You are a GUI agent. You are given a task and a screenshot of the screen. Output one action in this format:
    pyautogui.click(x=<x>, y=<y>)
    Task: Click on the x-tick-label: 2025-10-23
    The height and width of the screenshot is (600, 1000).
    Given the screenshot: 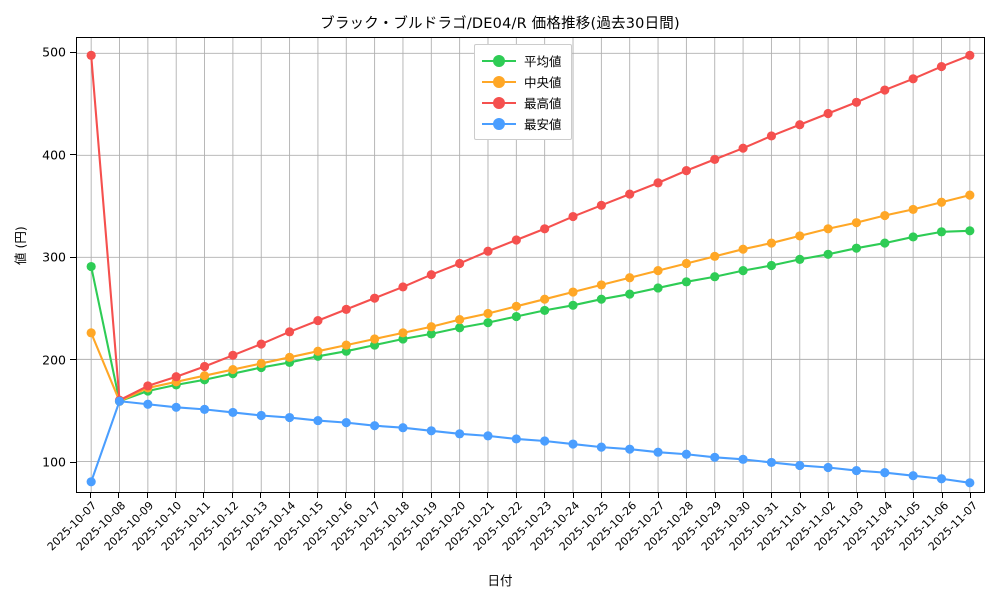 What is the action you would take?
    pyautogui.click(x=526, y=526)
    